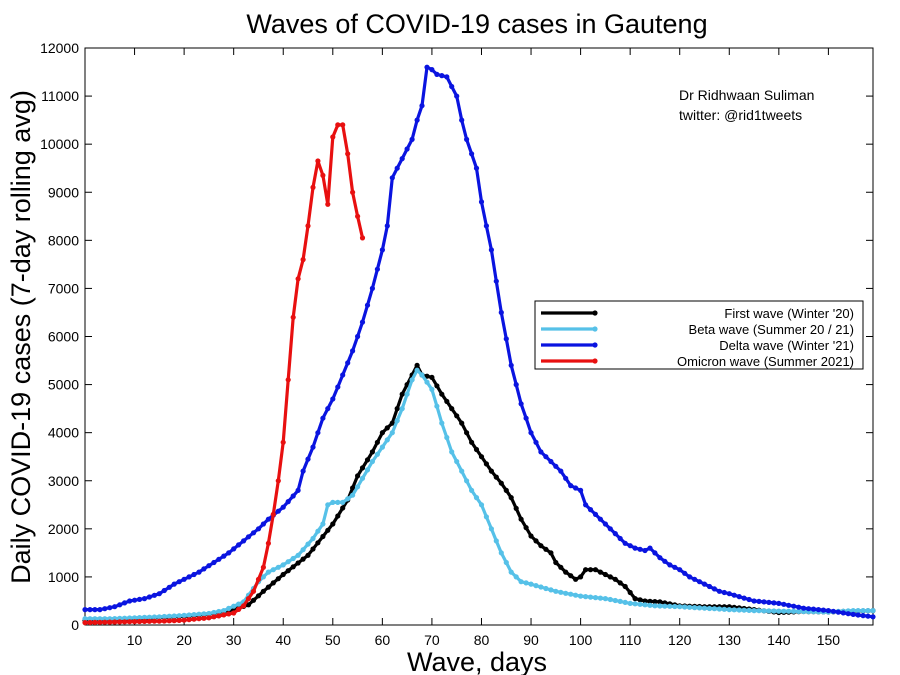  What do you see at coordinates (383, 640) in the screenshot?
I see `x-tick-label: 60` at bounding box center [383, 640].